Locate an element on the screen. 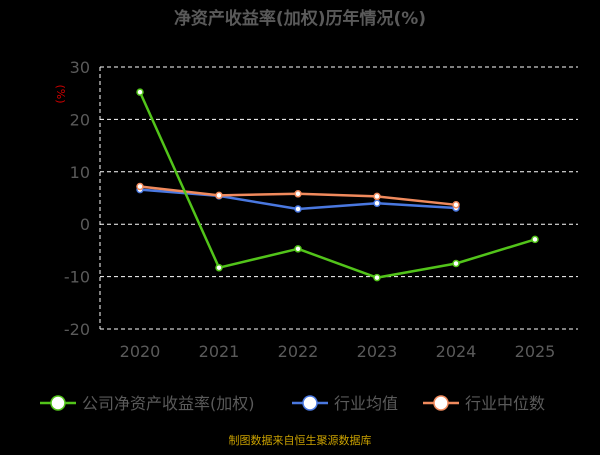  legend-item: 行业均值 is located at coordinates (345, 403).